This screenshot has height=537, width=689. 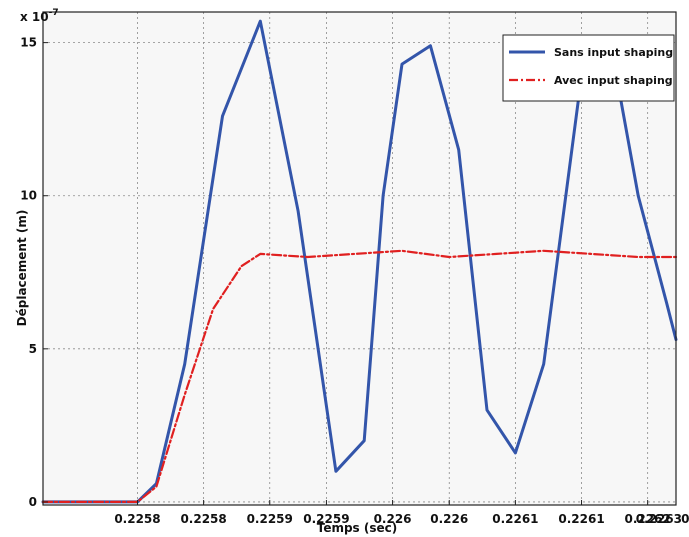 I want to click on y-tick-label-2: 10, so click(x=28, y=196).